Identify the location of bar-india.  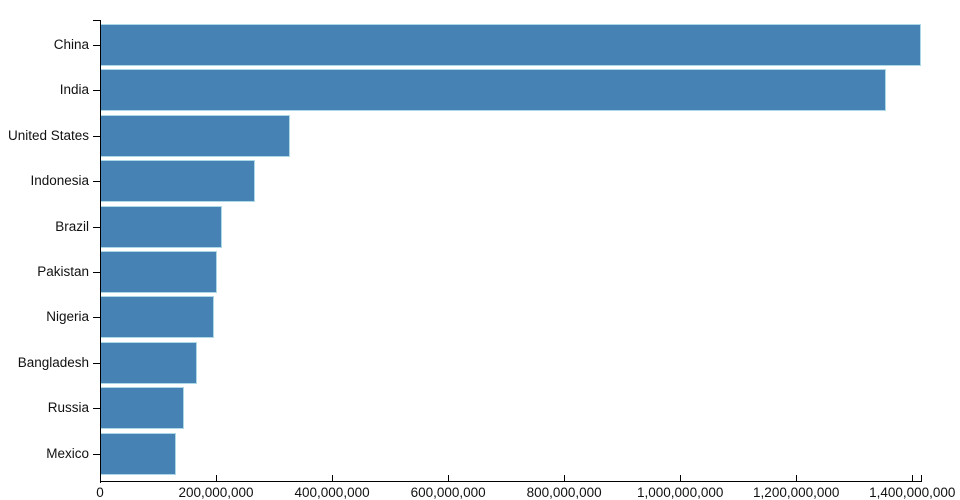
(493, 90).